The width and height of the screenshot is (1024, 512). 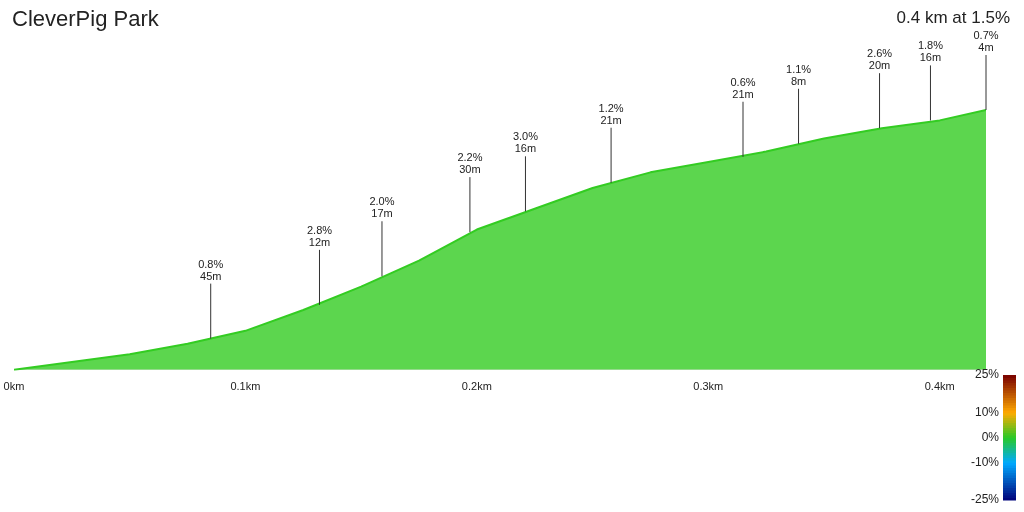 What do you see at coordinates (382, 207) in the screenshot?
I see `annotation: 2.0% 17m` at bounding box center [382, 207].